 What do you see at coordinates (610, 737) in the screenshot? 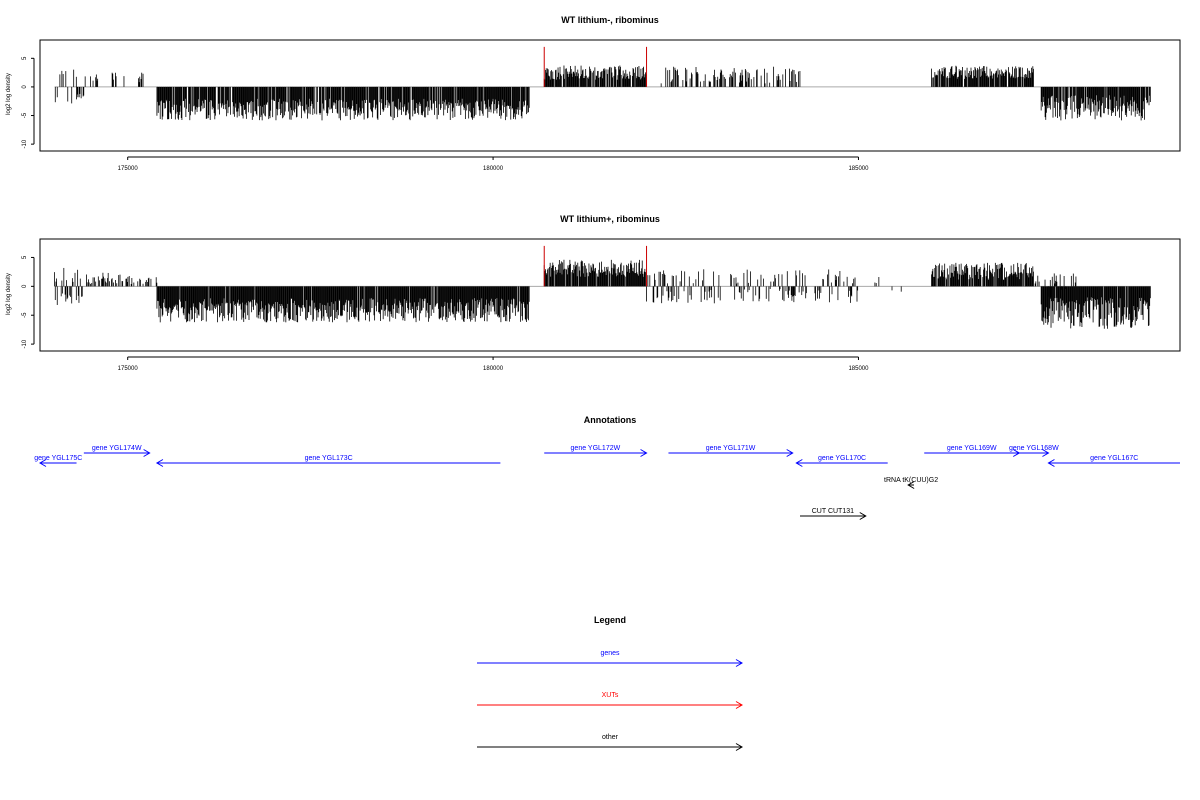
I see `legend-label: other` at bounding box center [610, 737].